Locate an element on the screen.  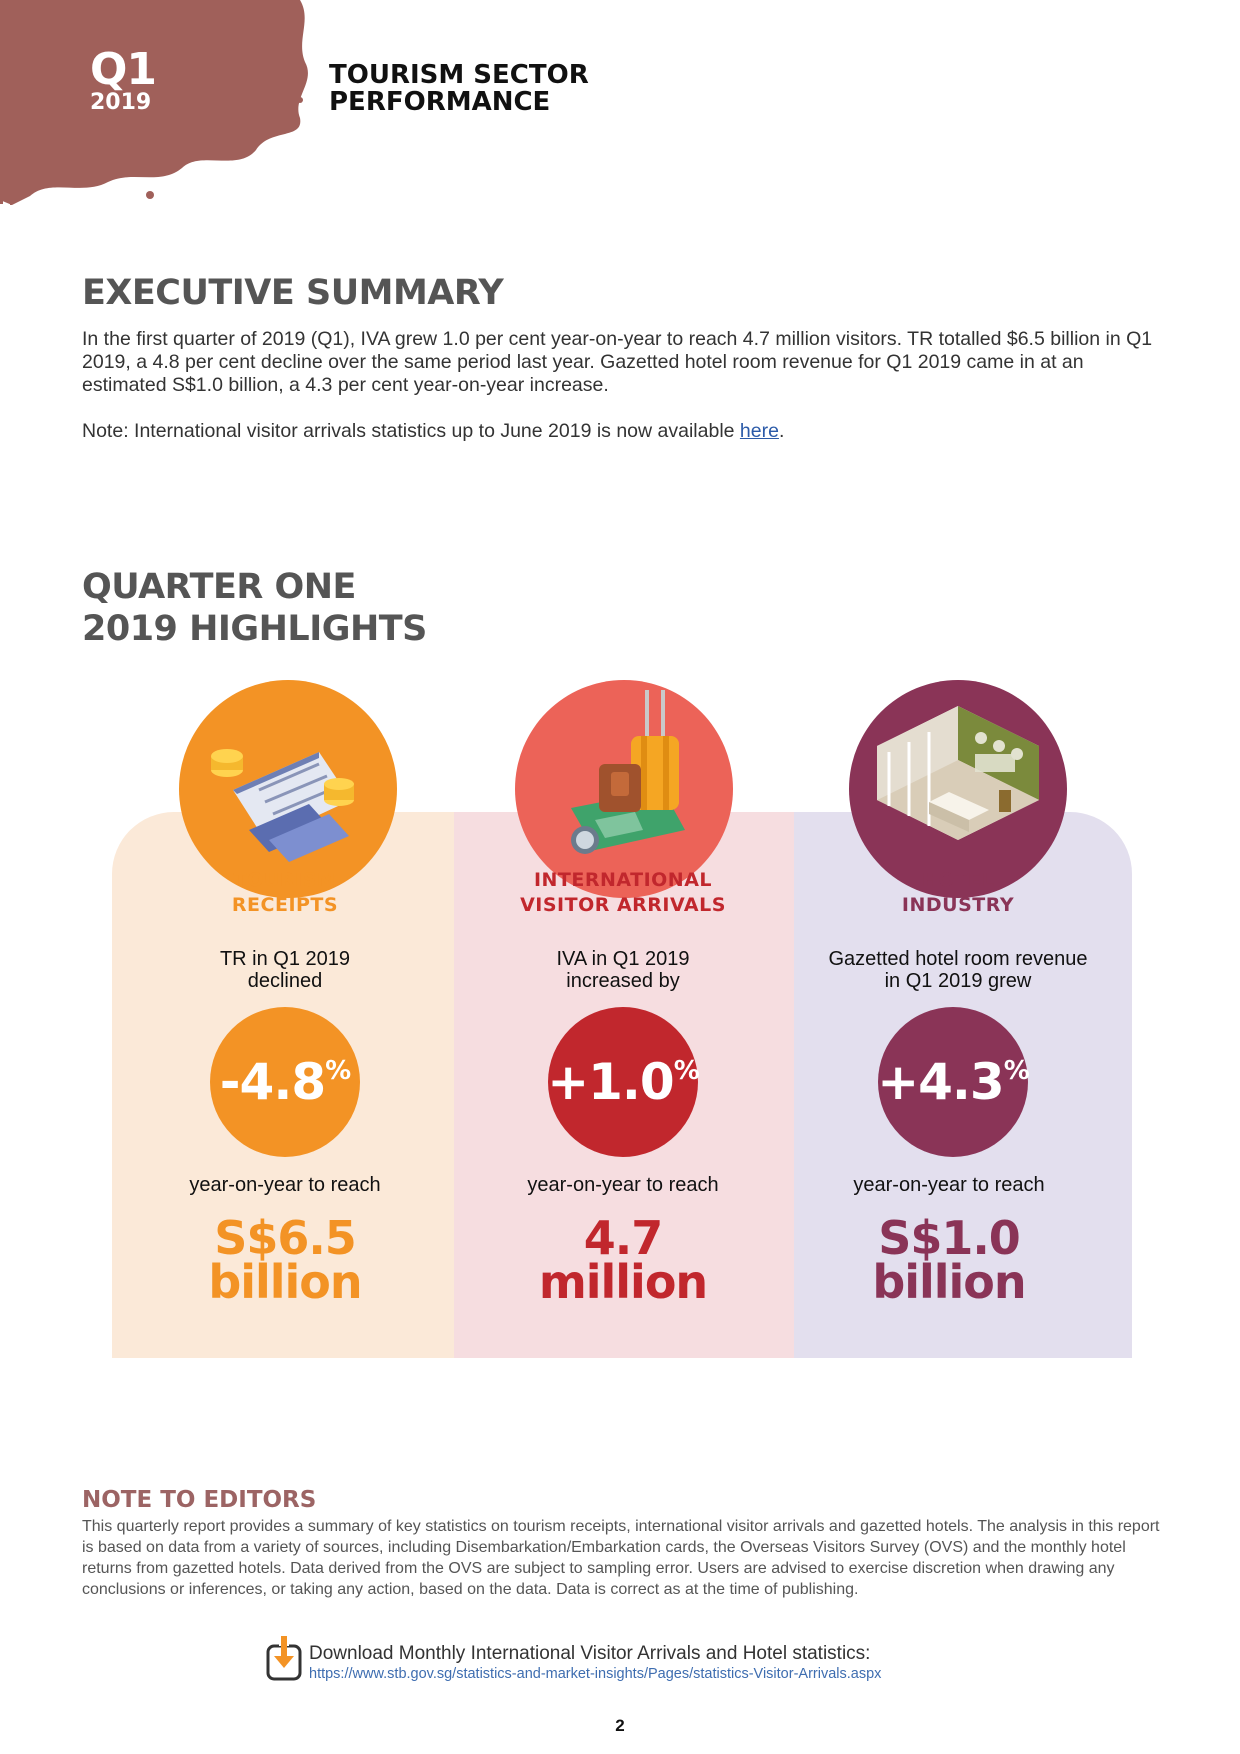
arrivals-subtitle-line1: IVA in Q1 2019 is located at coordinates (623, 959).